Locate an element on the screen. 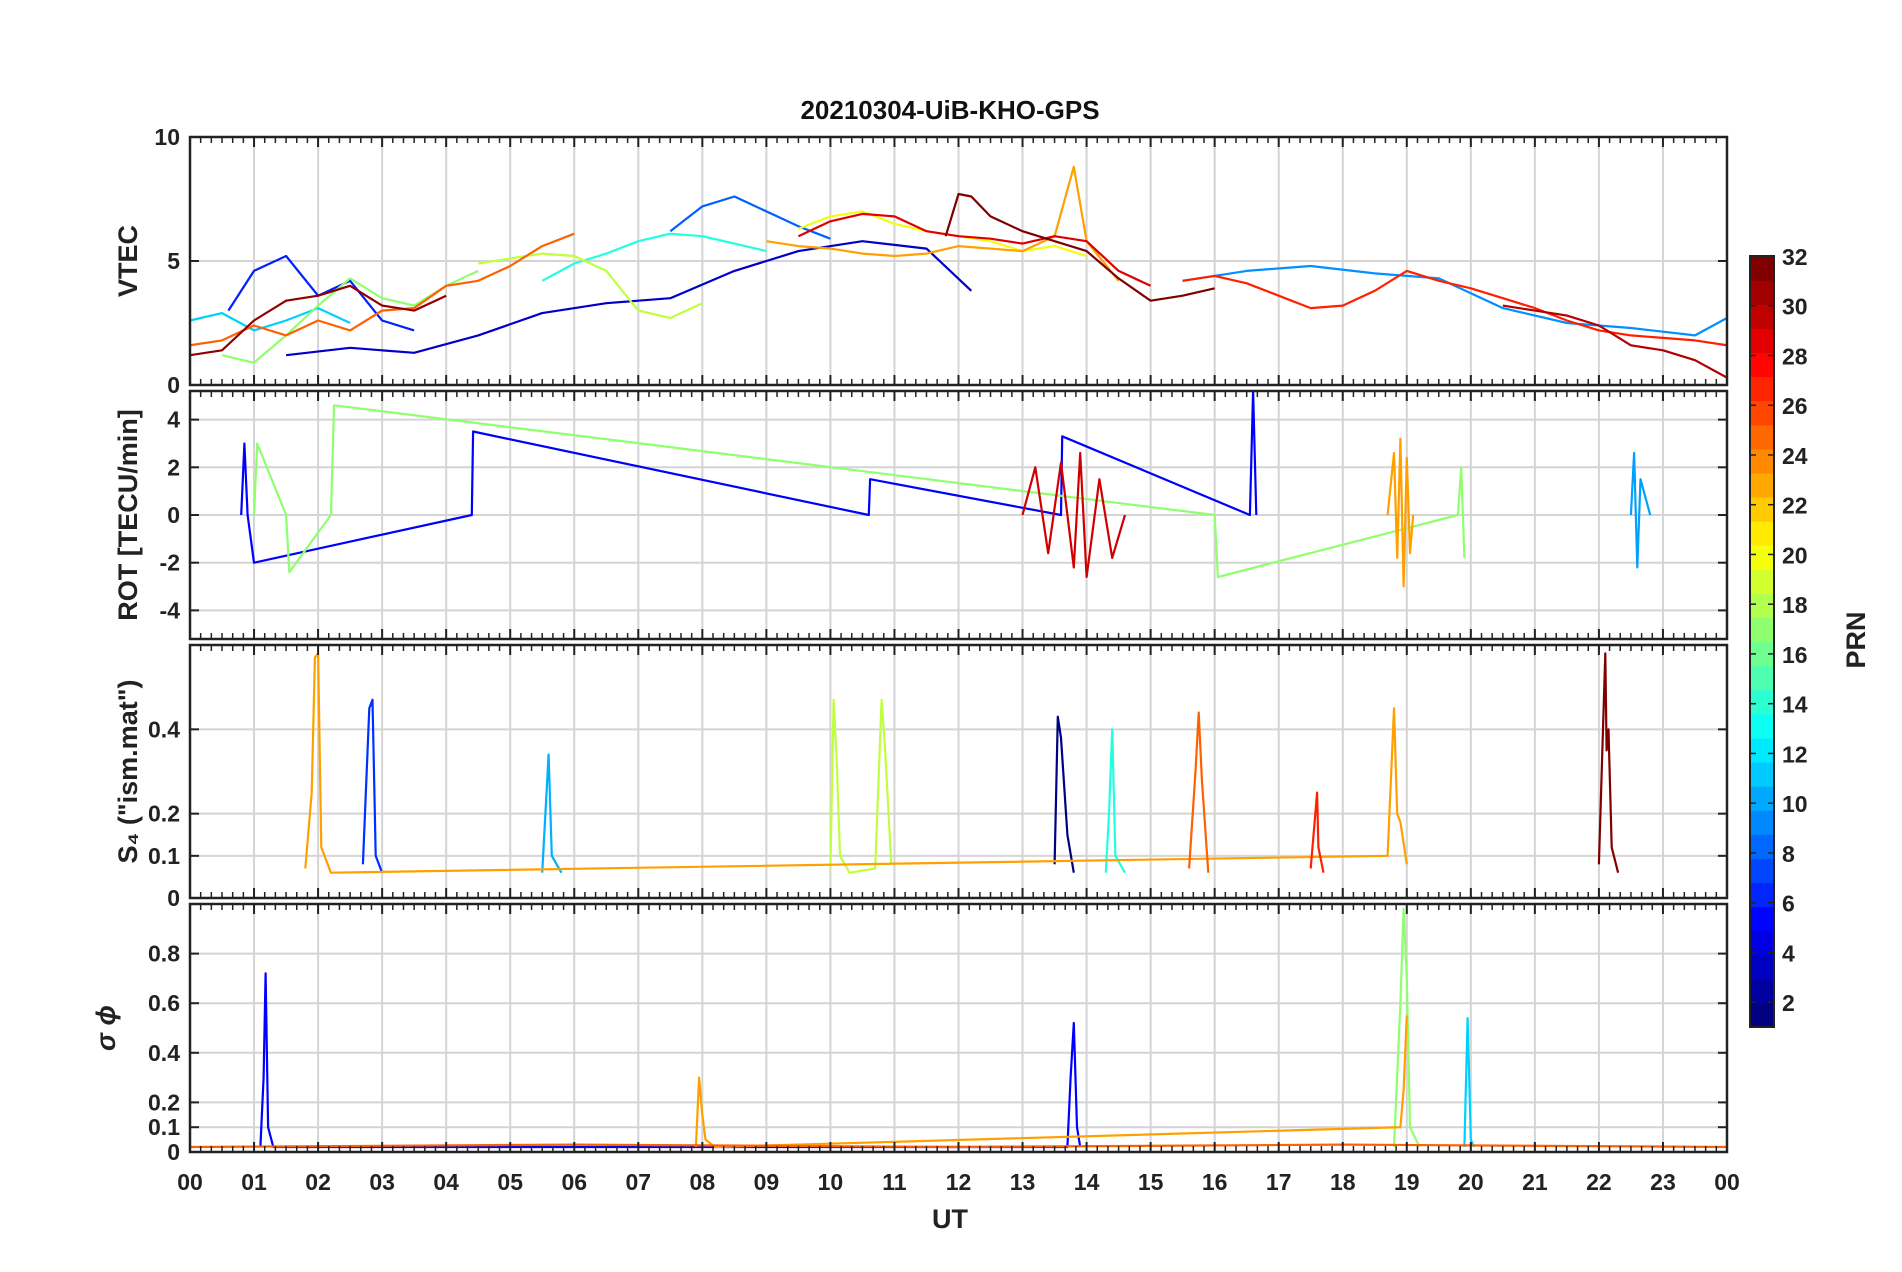  colorbar-tick-label: 14 is located at coordinates (1795, 705).